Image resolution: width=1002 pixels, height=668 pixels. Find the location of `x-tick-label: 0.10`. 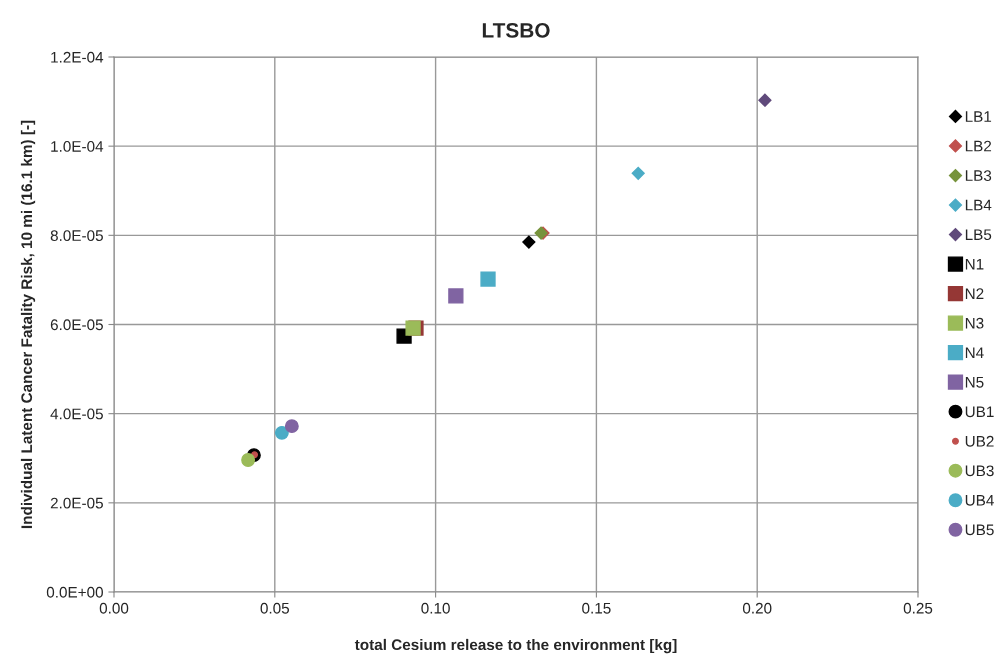

x-tick-label: 0.10 is located at coordinates (435, 608).